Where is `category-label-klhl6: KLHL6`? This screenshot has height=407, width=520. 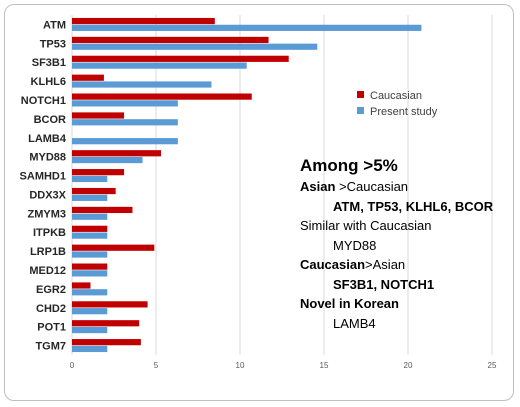 category-label-klhl6: KLHL6 is located at coordinates (48, 82).